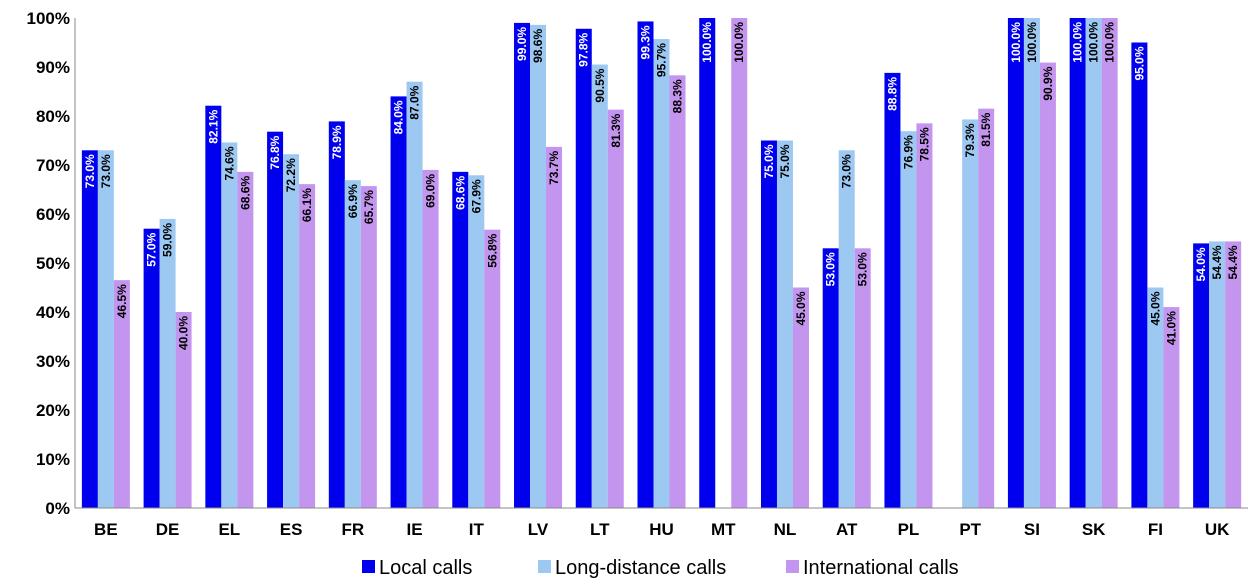 This screenshot has width=1250, height=585. What do you see at coordinates (1217, 529) in the screenshot?
I see `x-tick-label: UK` at bounding box center [1217, 529].